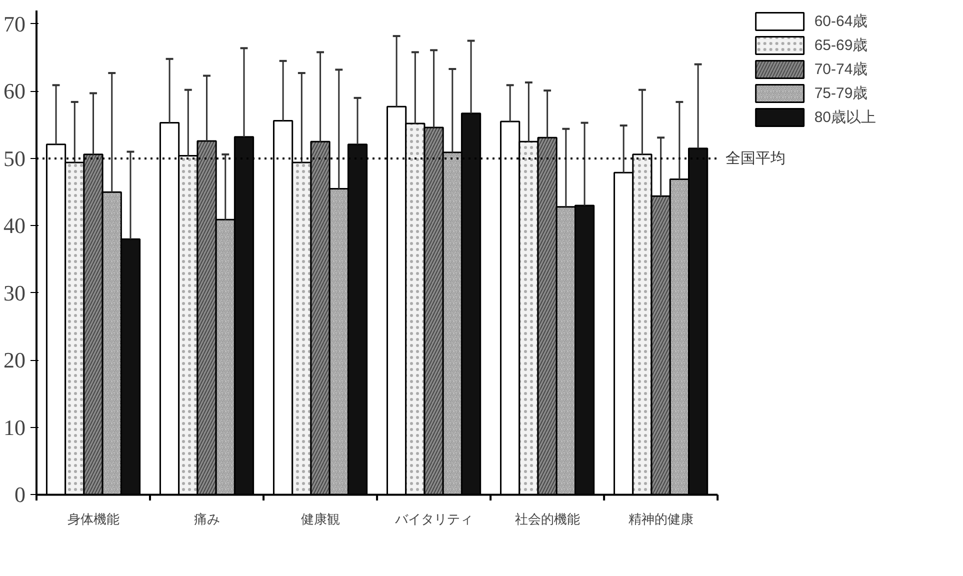  I want to click on y-tick-label: 10, so click(15, 427).